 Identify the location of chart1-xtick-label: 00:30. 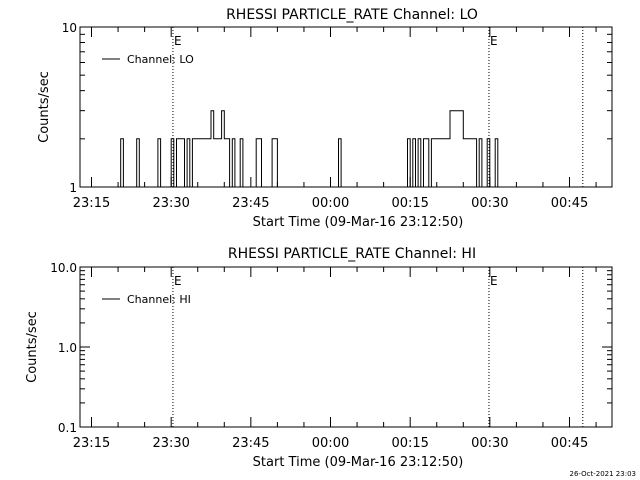
(489, 203).